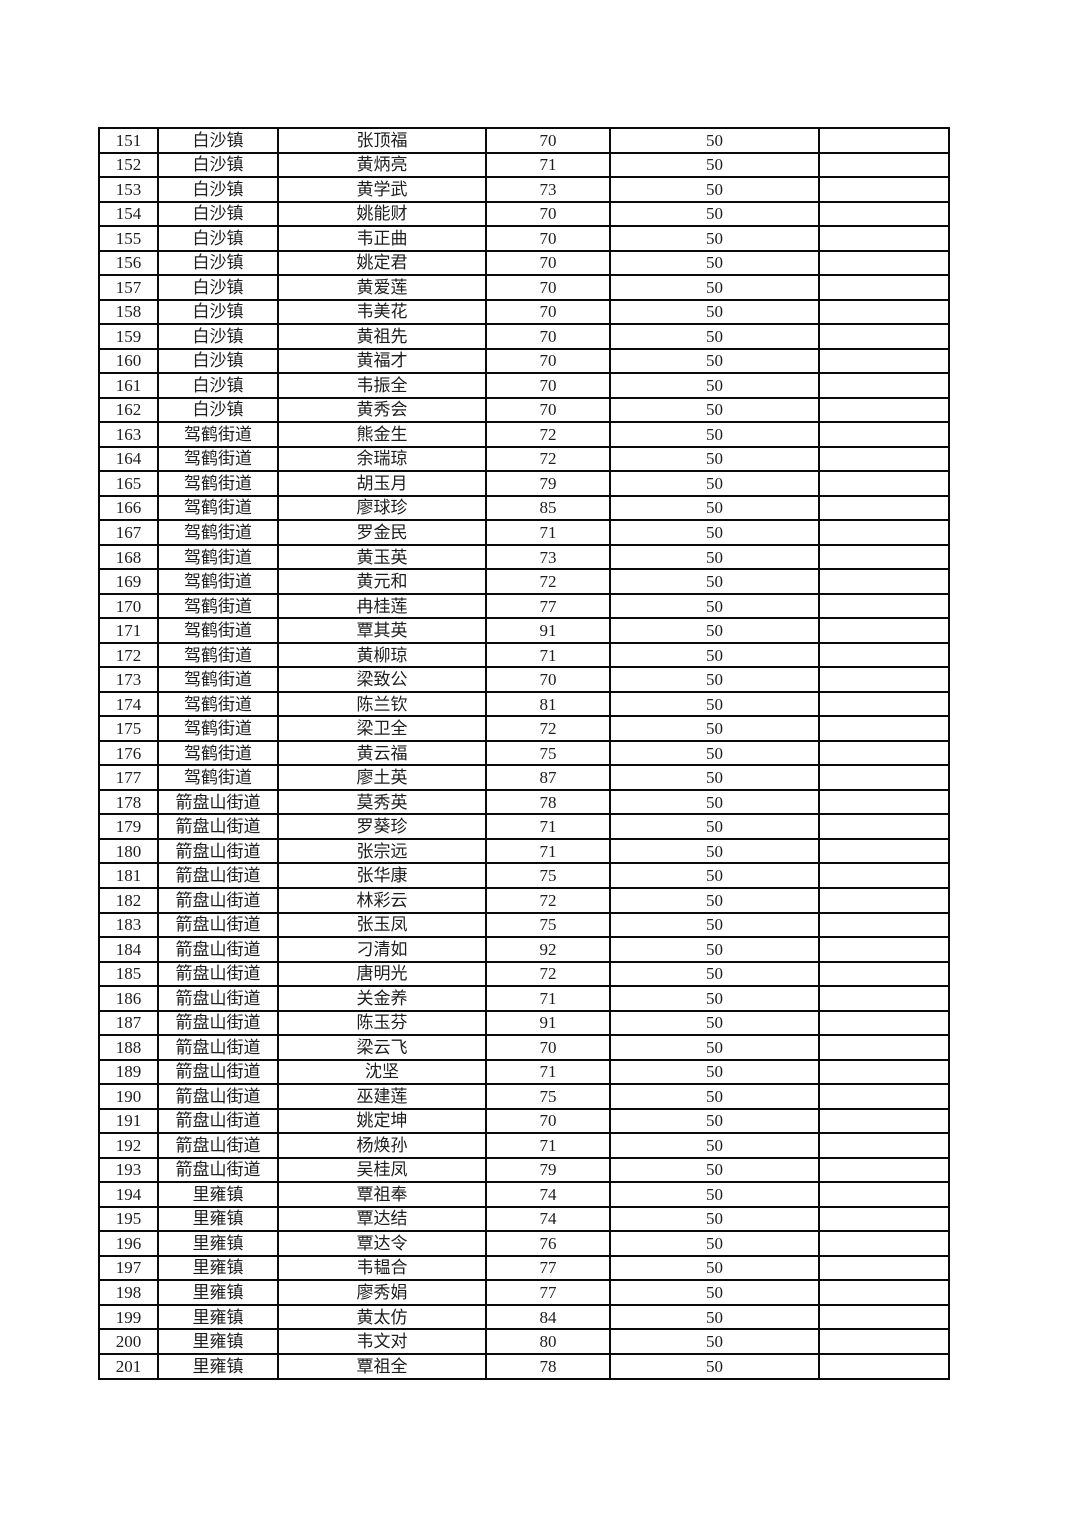 The image size is (1074, 1520). What do you see at coordinates (548, 483) in the screenshot?
I see `age-cell: 79` at bounding box center [548, 483].